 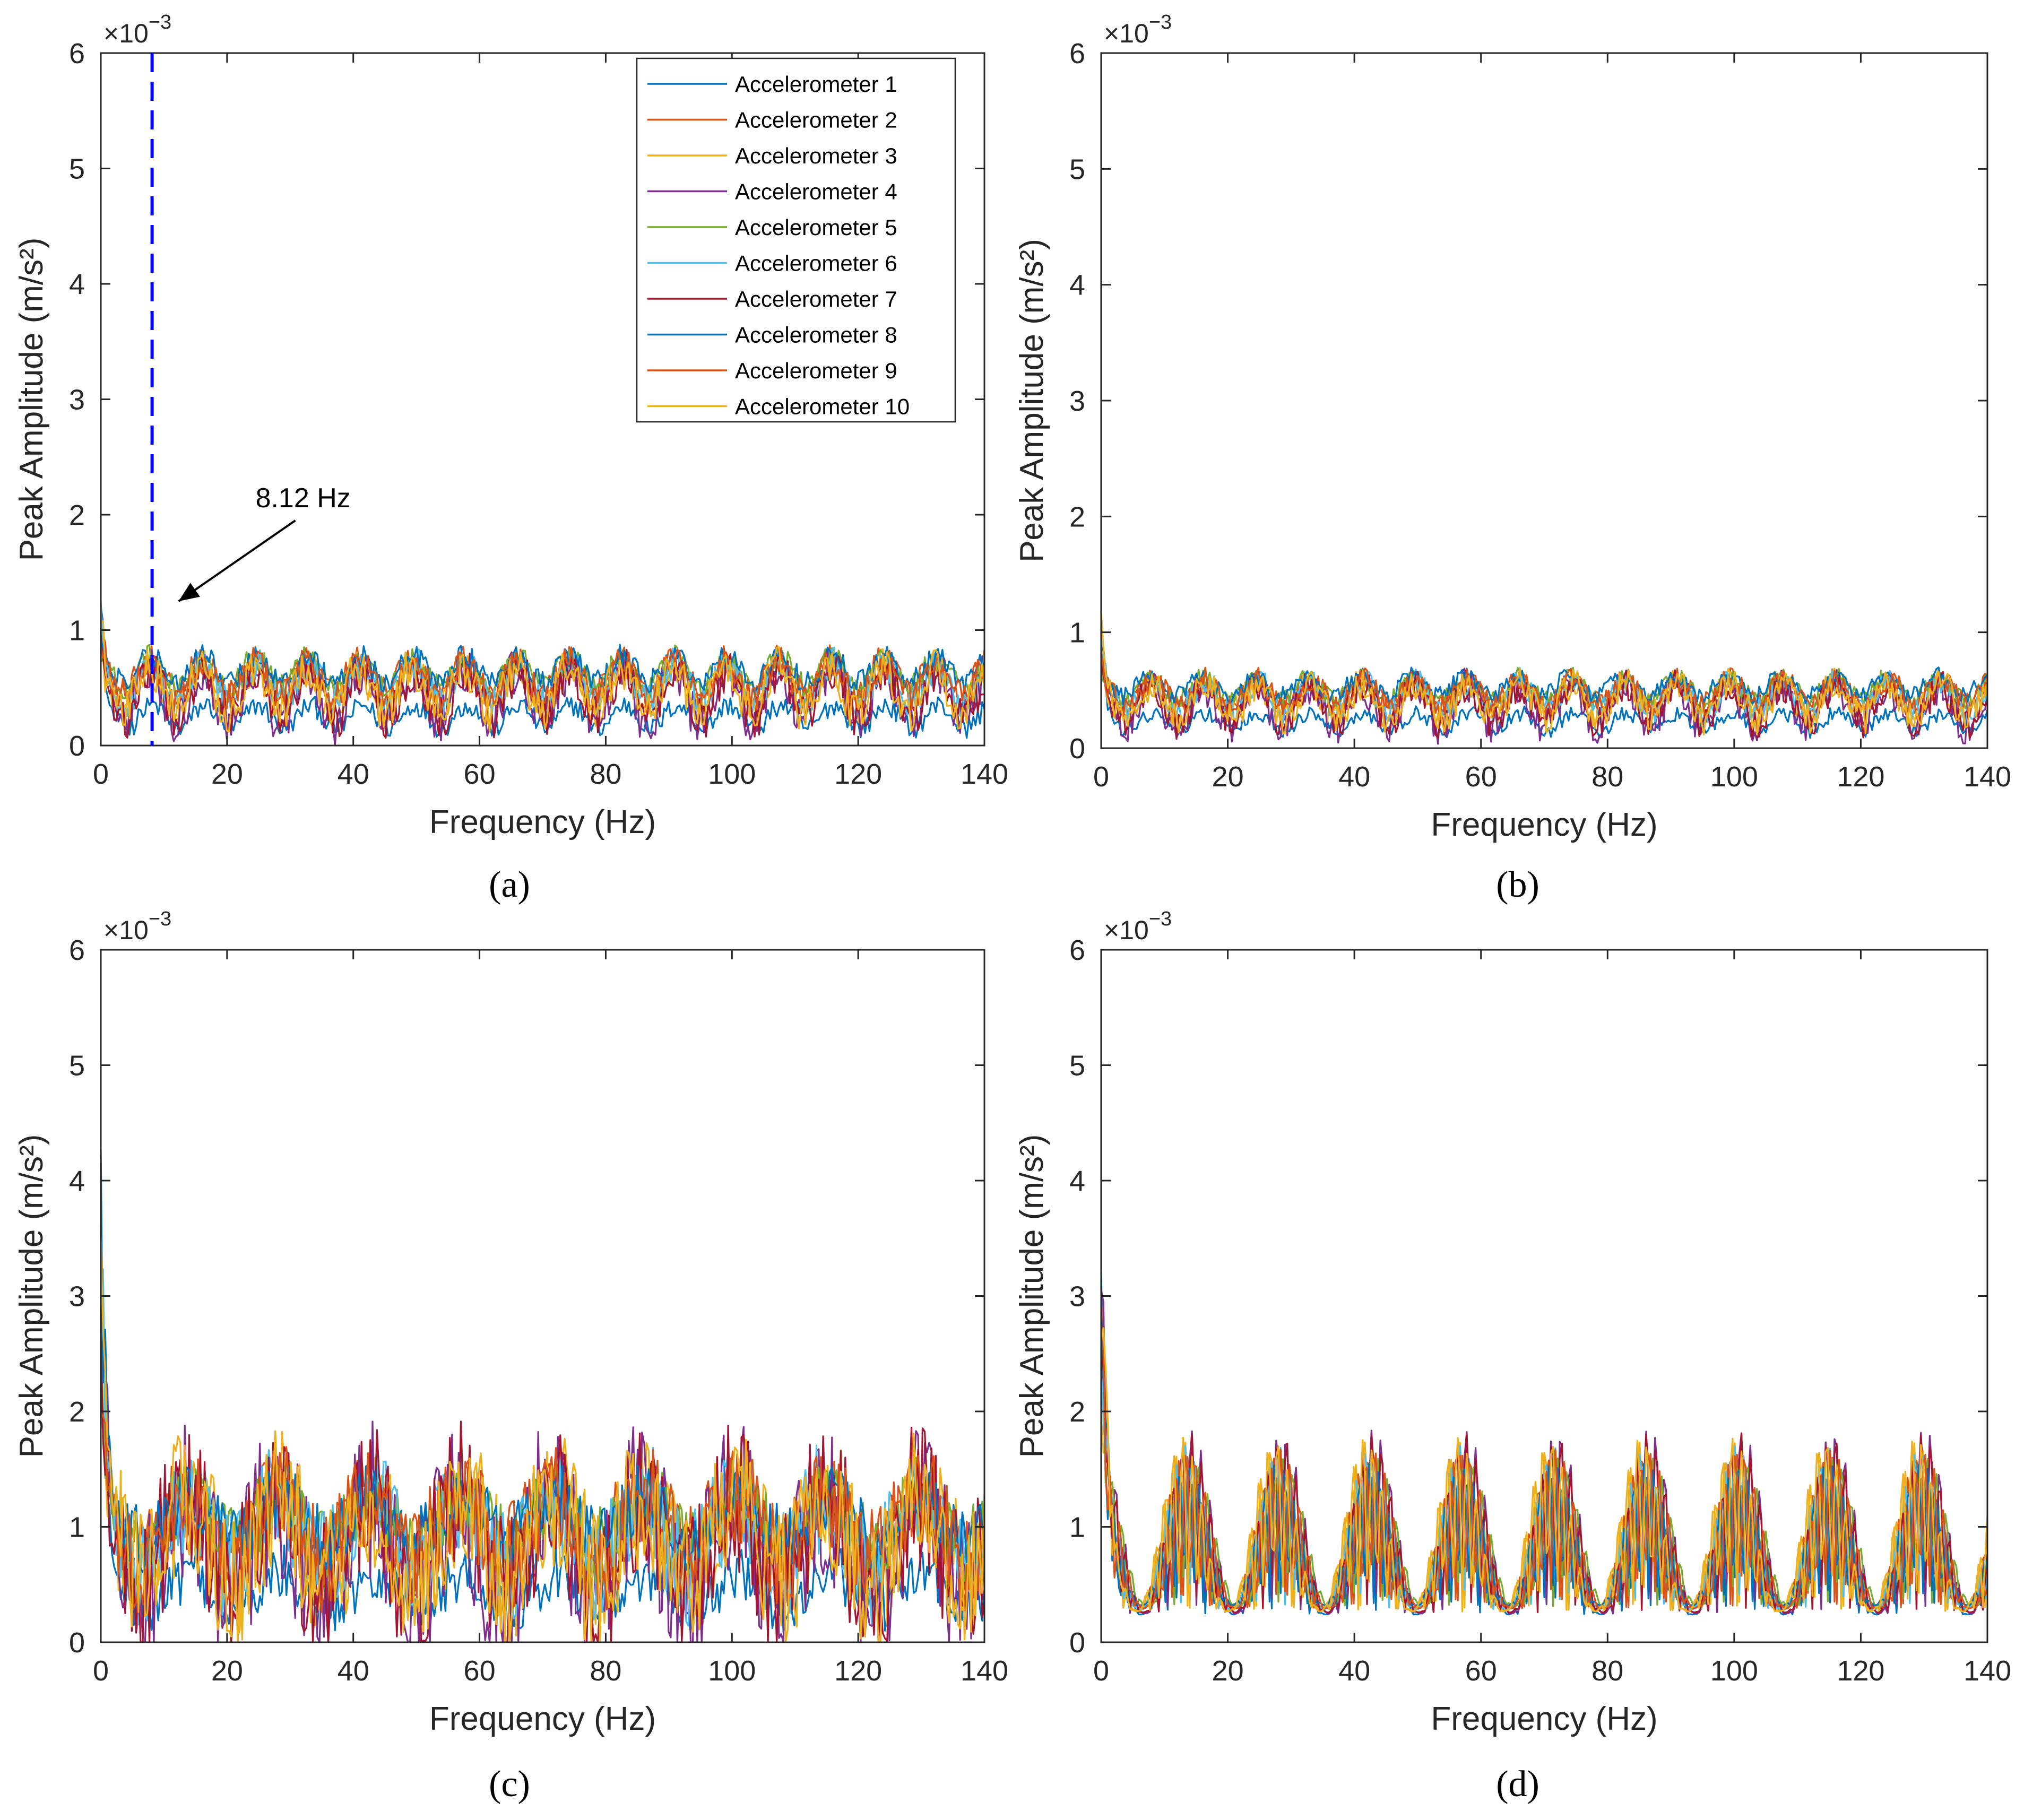 What do you see at coordinates (189, 593) in the screenshot?
I see `annotation-arrow-head` at bounding box center [189, 593].